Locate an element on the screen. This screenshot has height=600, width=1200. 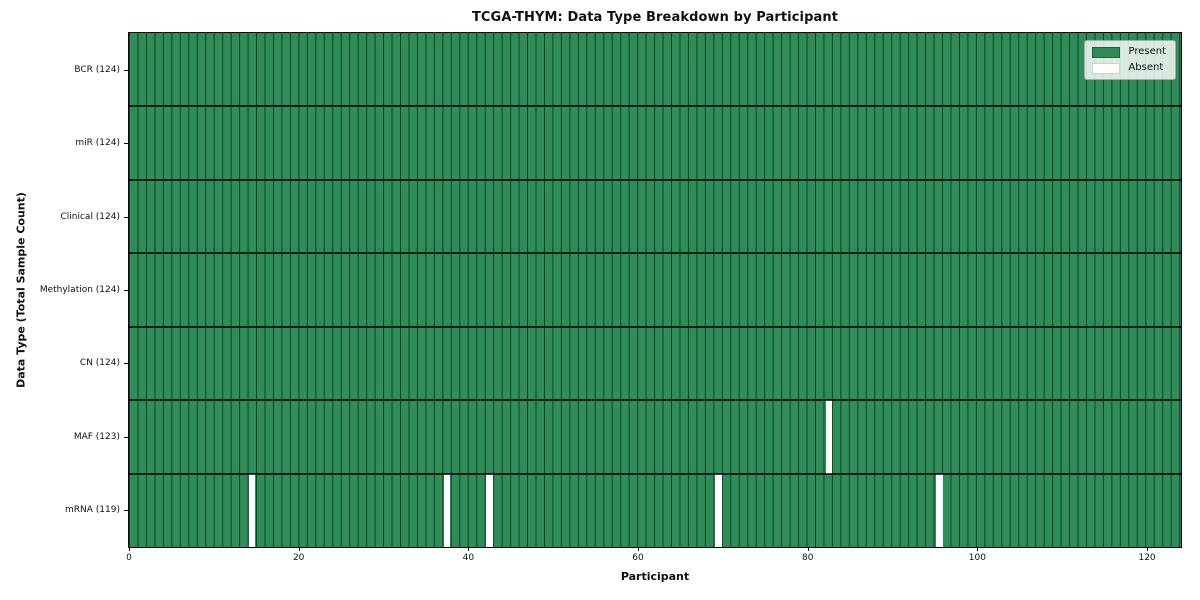
y-tick-label-CN: CN (124) is located at coordinates (99, 363).